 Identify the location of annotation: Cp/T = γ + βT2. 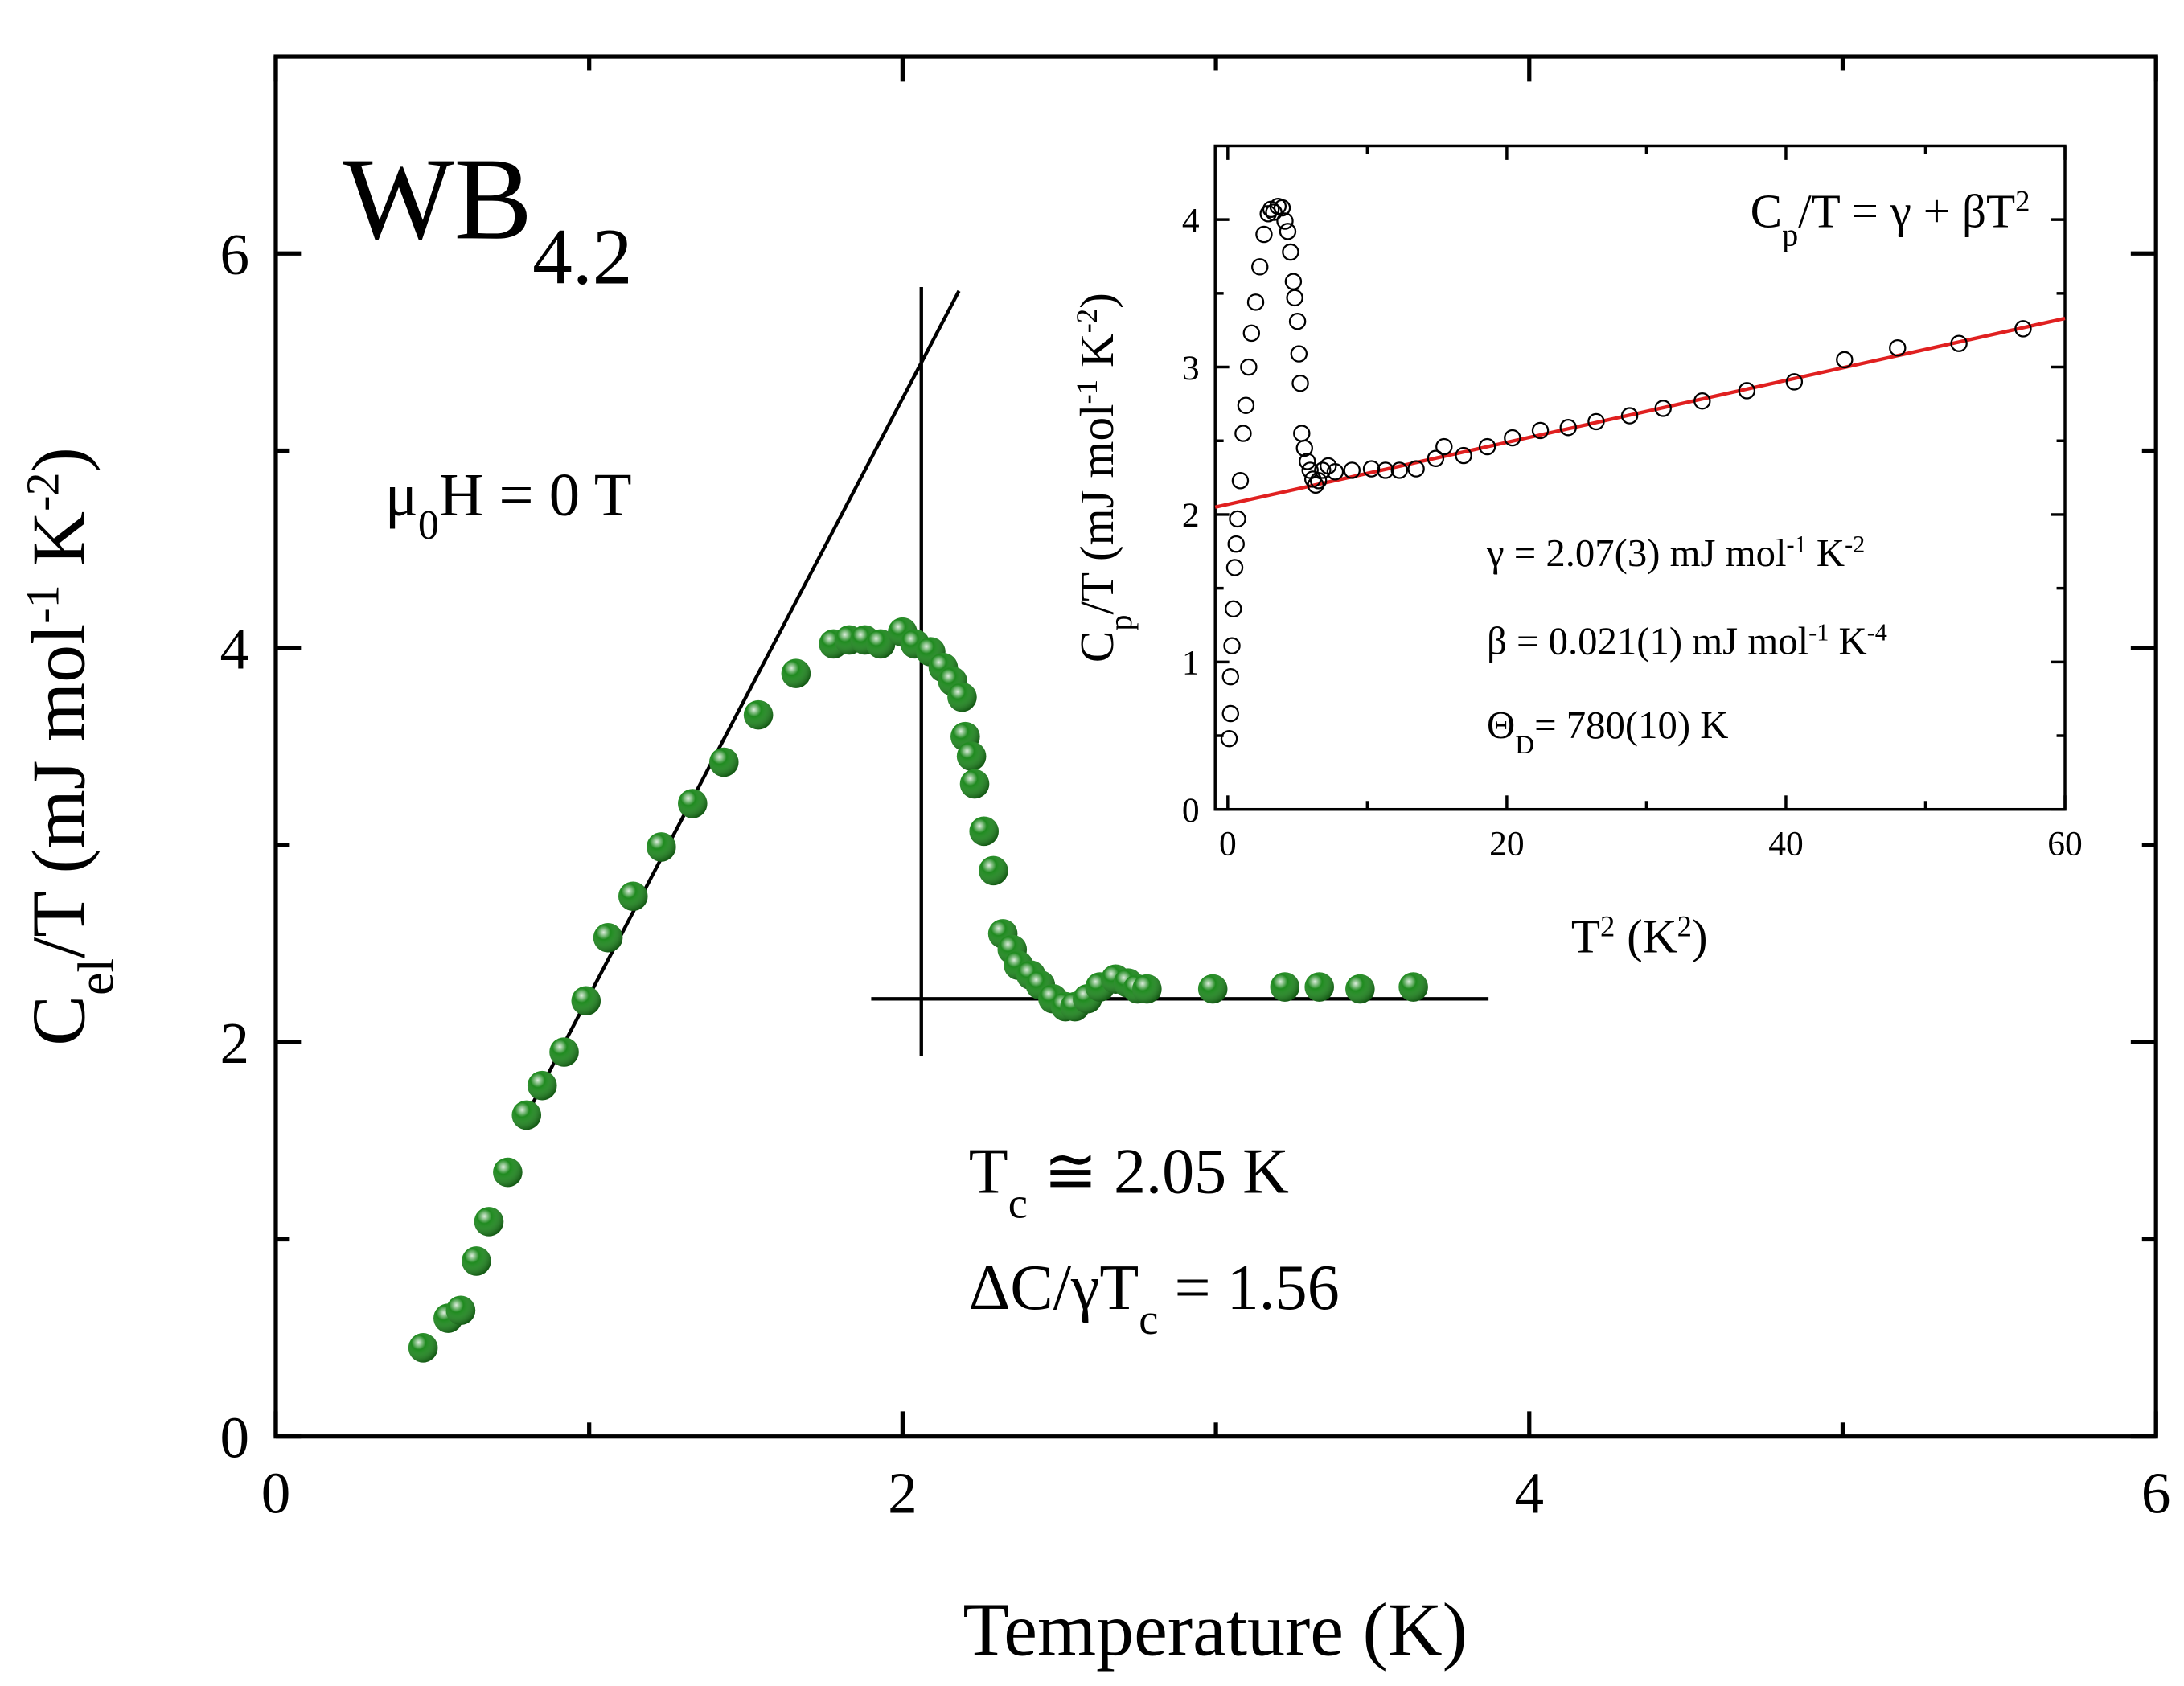
(1890, 218).